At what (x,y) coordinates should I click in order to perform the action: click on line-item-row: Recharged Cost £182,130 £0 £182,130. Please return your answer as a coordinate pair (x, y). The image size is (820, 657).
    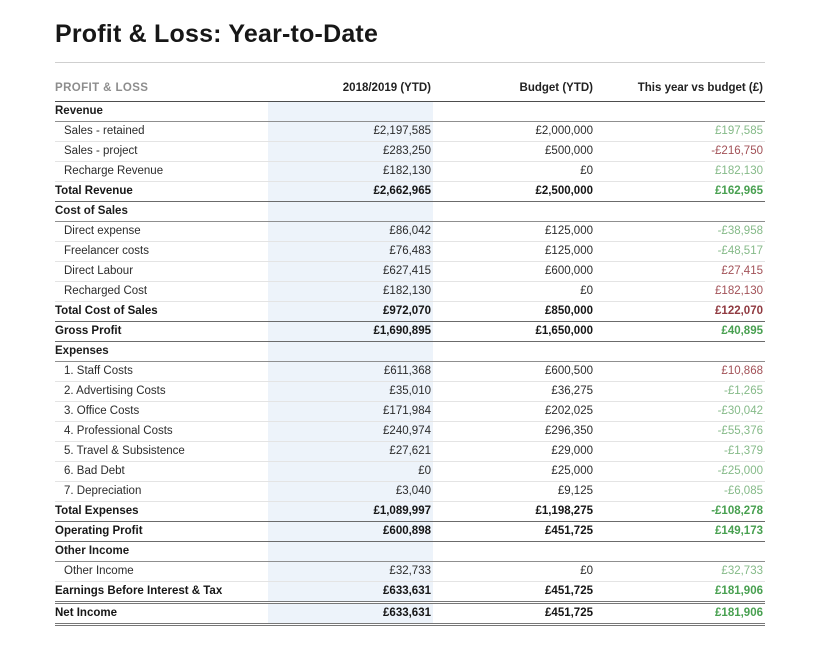
    Looking at the image, I should click on (410, 291).